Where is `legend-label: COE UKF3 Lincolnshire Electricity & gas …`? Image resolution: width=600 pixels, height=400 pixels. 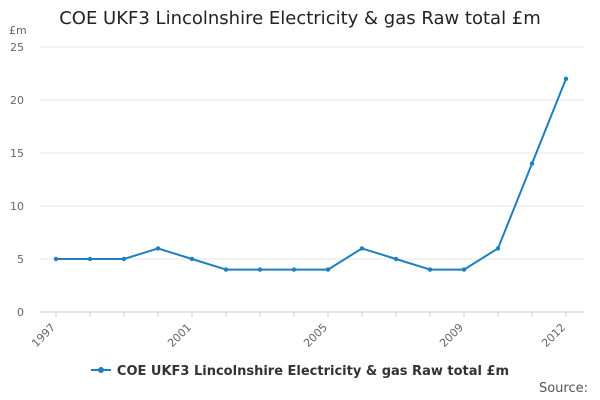
legend-label: COE UKF3 Lincolnshire Electricity & gas … is located at coordinates (313, 371).